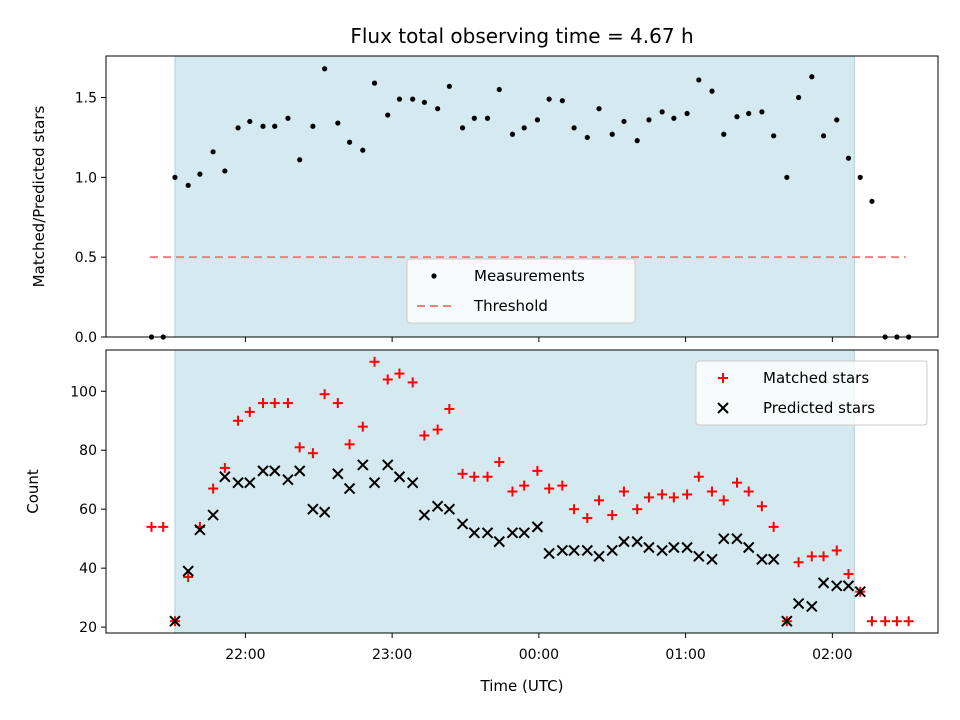  Describe the element at coordinates (816, 378) in the screenshot. I see `legend-label: Matched stars` at that location.